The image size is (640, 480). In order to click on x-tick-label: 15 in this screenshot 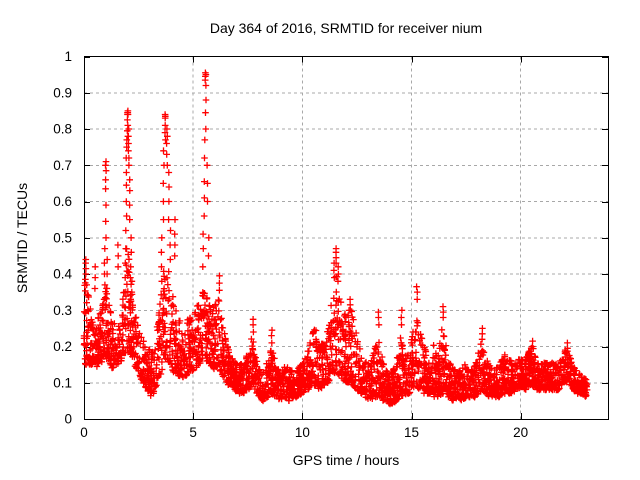, I will do `click(411, 432)`.